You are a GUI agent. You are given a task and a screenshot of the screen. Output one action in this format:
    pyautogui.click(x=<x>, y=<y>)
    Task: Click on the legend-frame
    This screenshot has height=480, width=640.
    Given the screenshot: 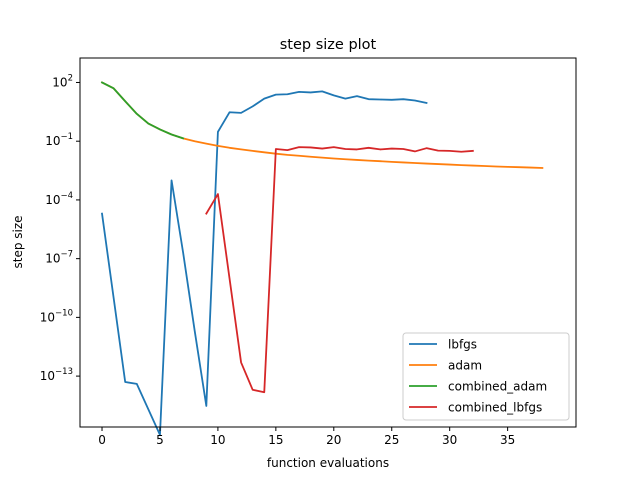 What is the action you would take?
    pyautogui.click(x=486, y=376)
    